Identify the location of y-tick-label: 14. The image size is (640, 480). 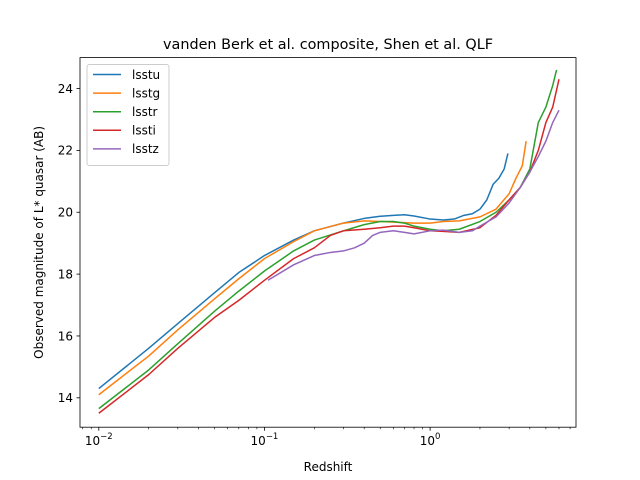
(65, 398).